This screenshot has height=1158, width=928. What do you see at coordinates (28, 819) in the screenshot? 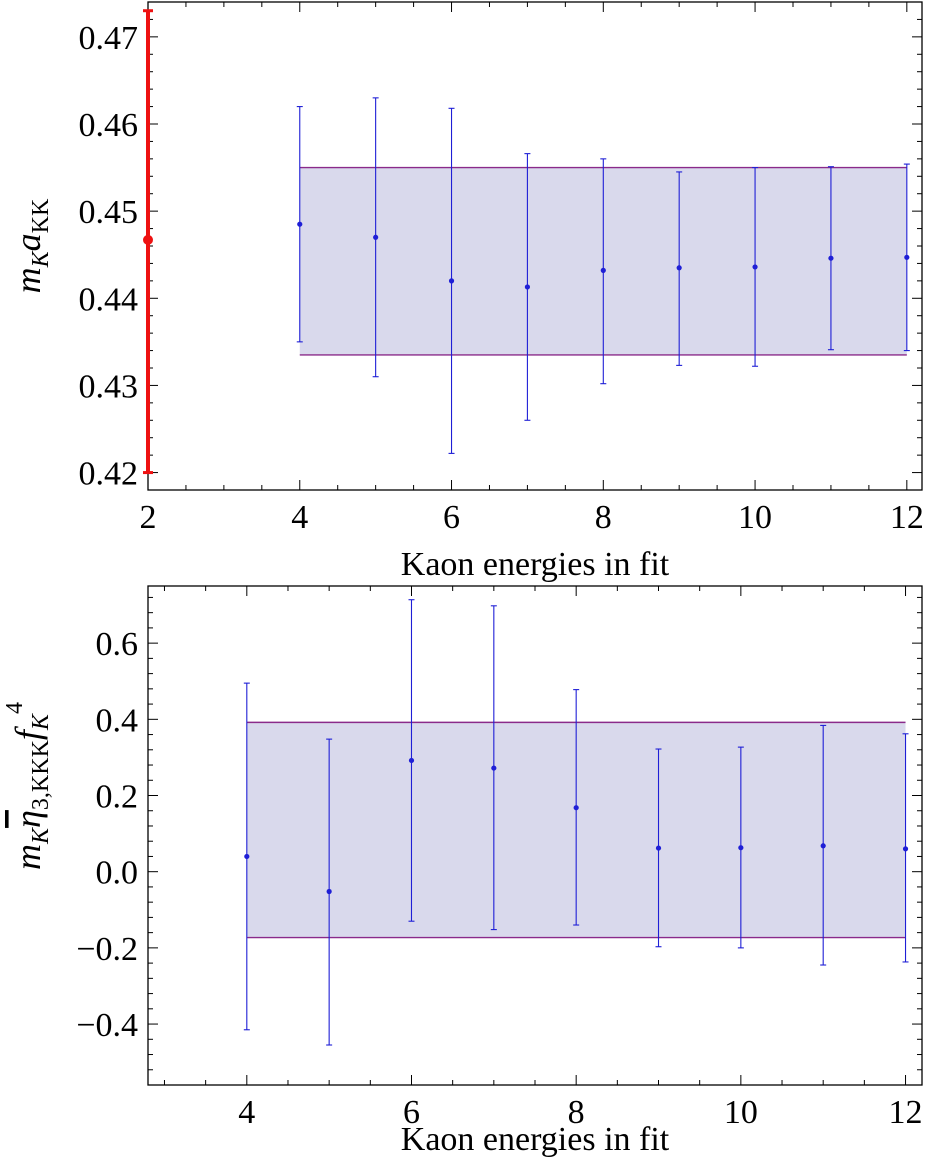
I see `ylabel-main2: η` at bounding box center [28, 819].